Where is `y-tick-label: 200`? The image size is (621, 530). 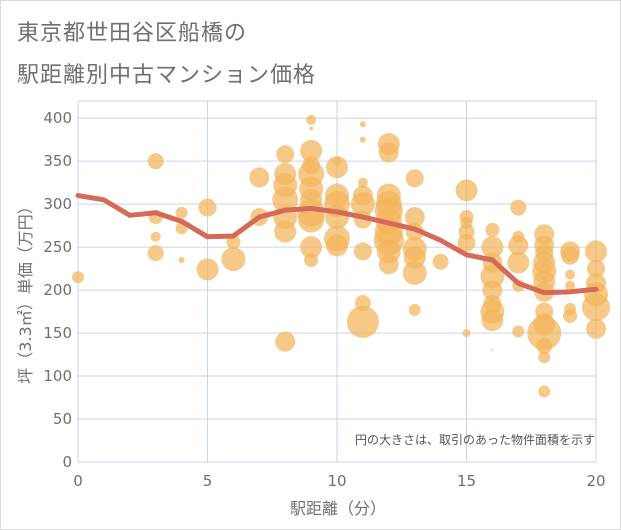 y-tick-label: 200 is located at coordinates (57, 290).